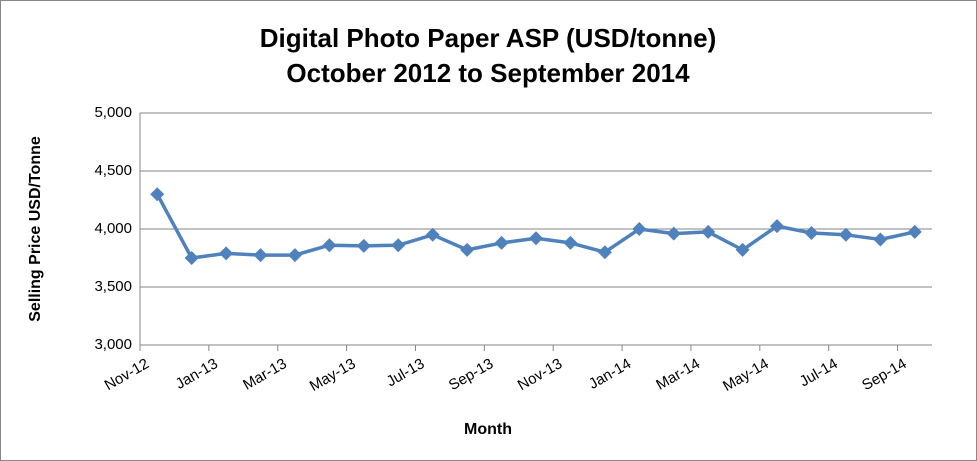  What do you see at coordinates (113, 112) in the screenshot?
I see `y-tick-label: 5,000` at bounding box center [113, 112].